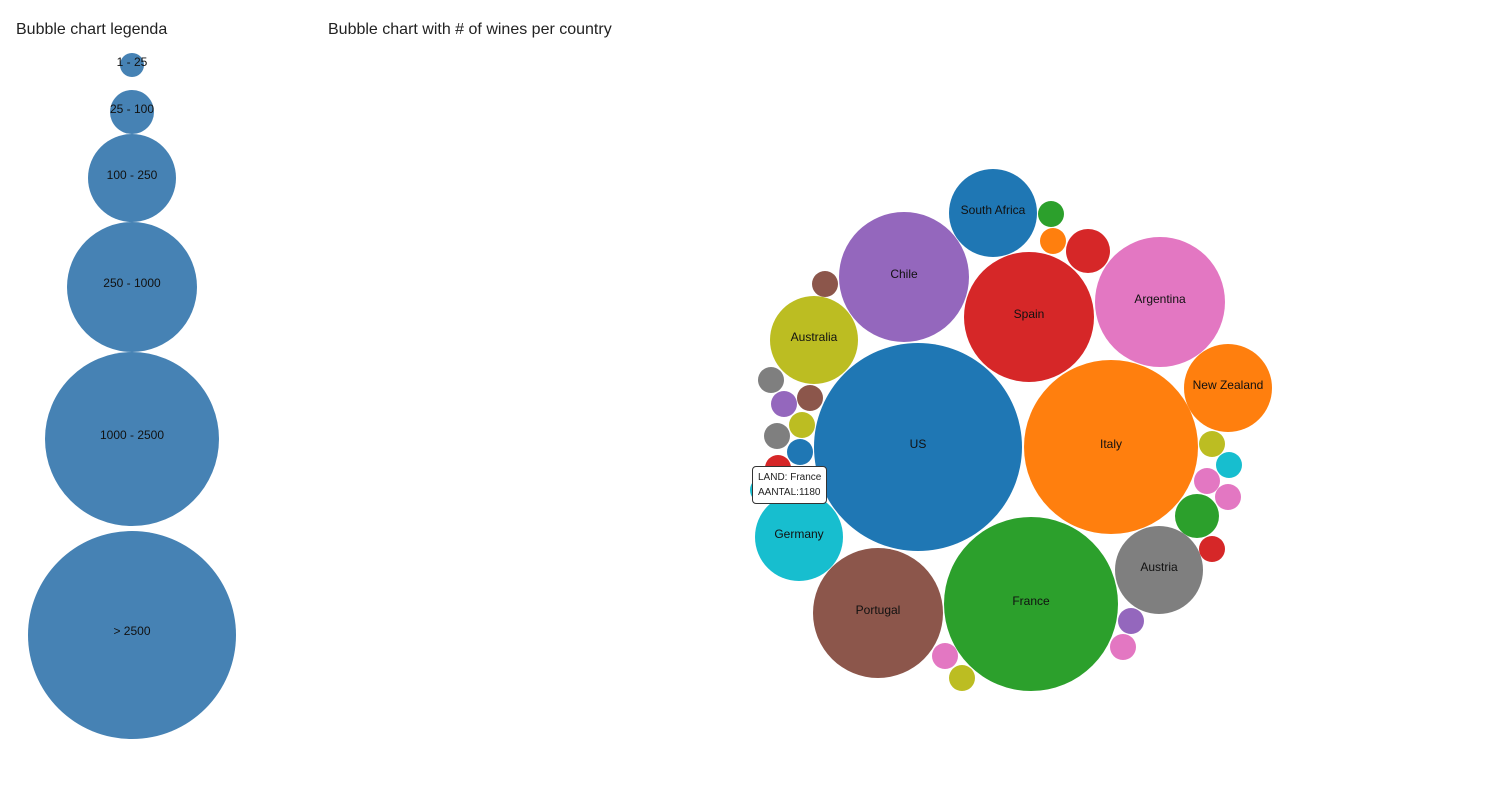 This screenshot has height=795, width=1487. What do you see at coordinates (904, 274) in the screenshot?
I see `country-label: Chile` at bounding box center [904, 274].